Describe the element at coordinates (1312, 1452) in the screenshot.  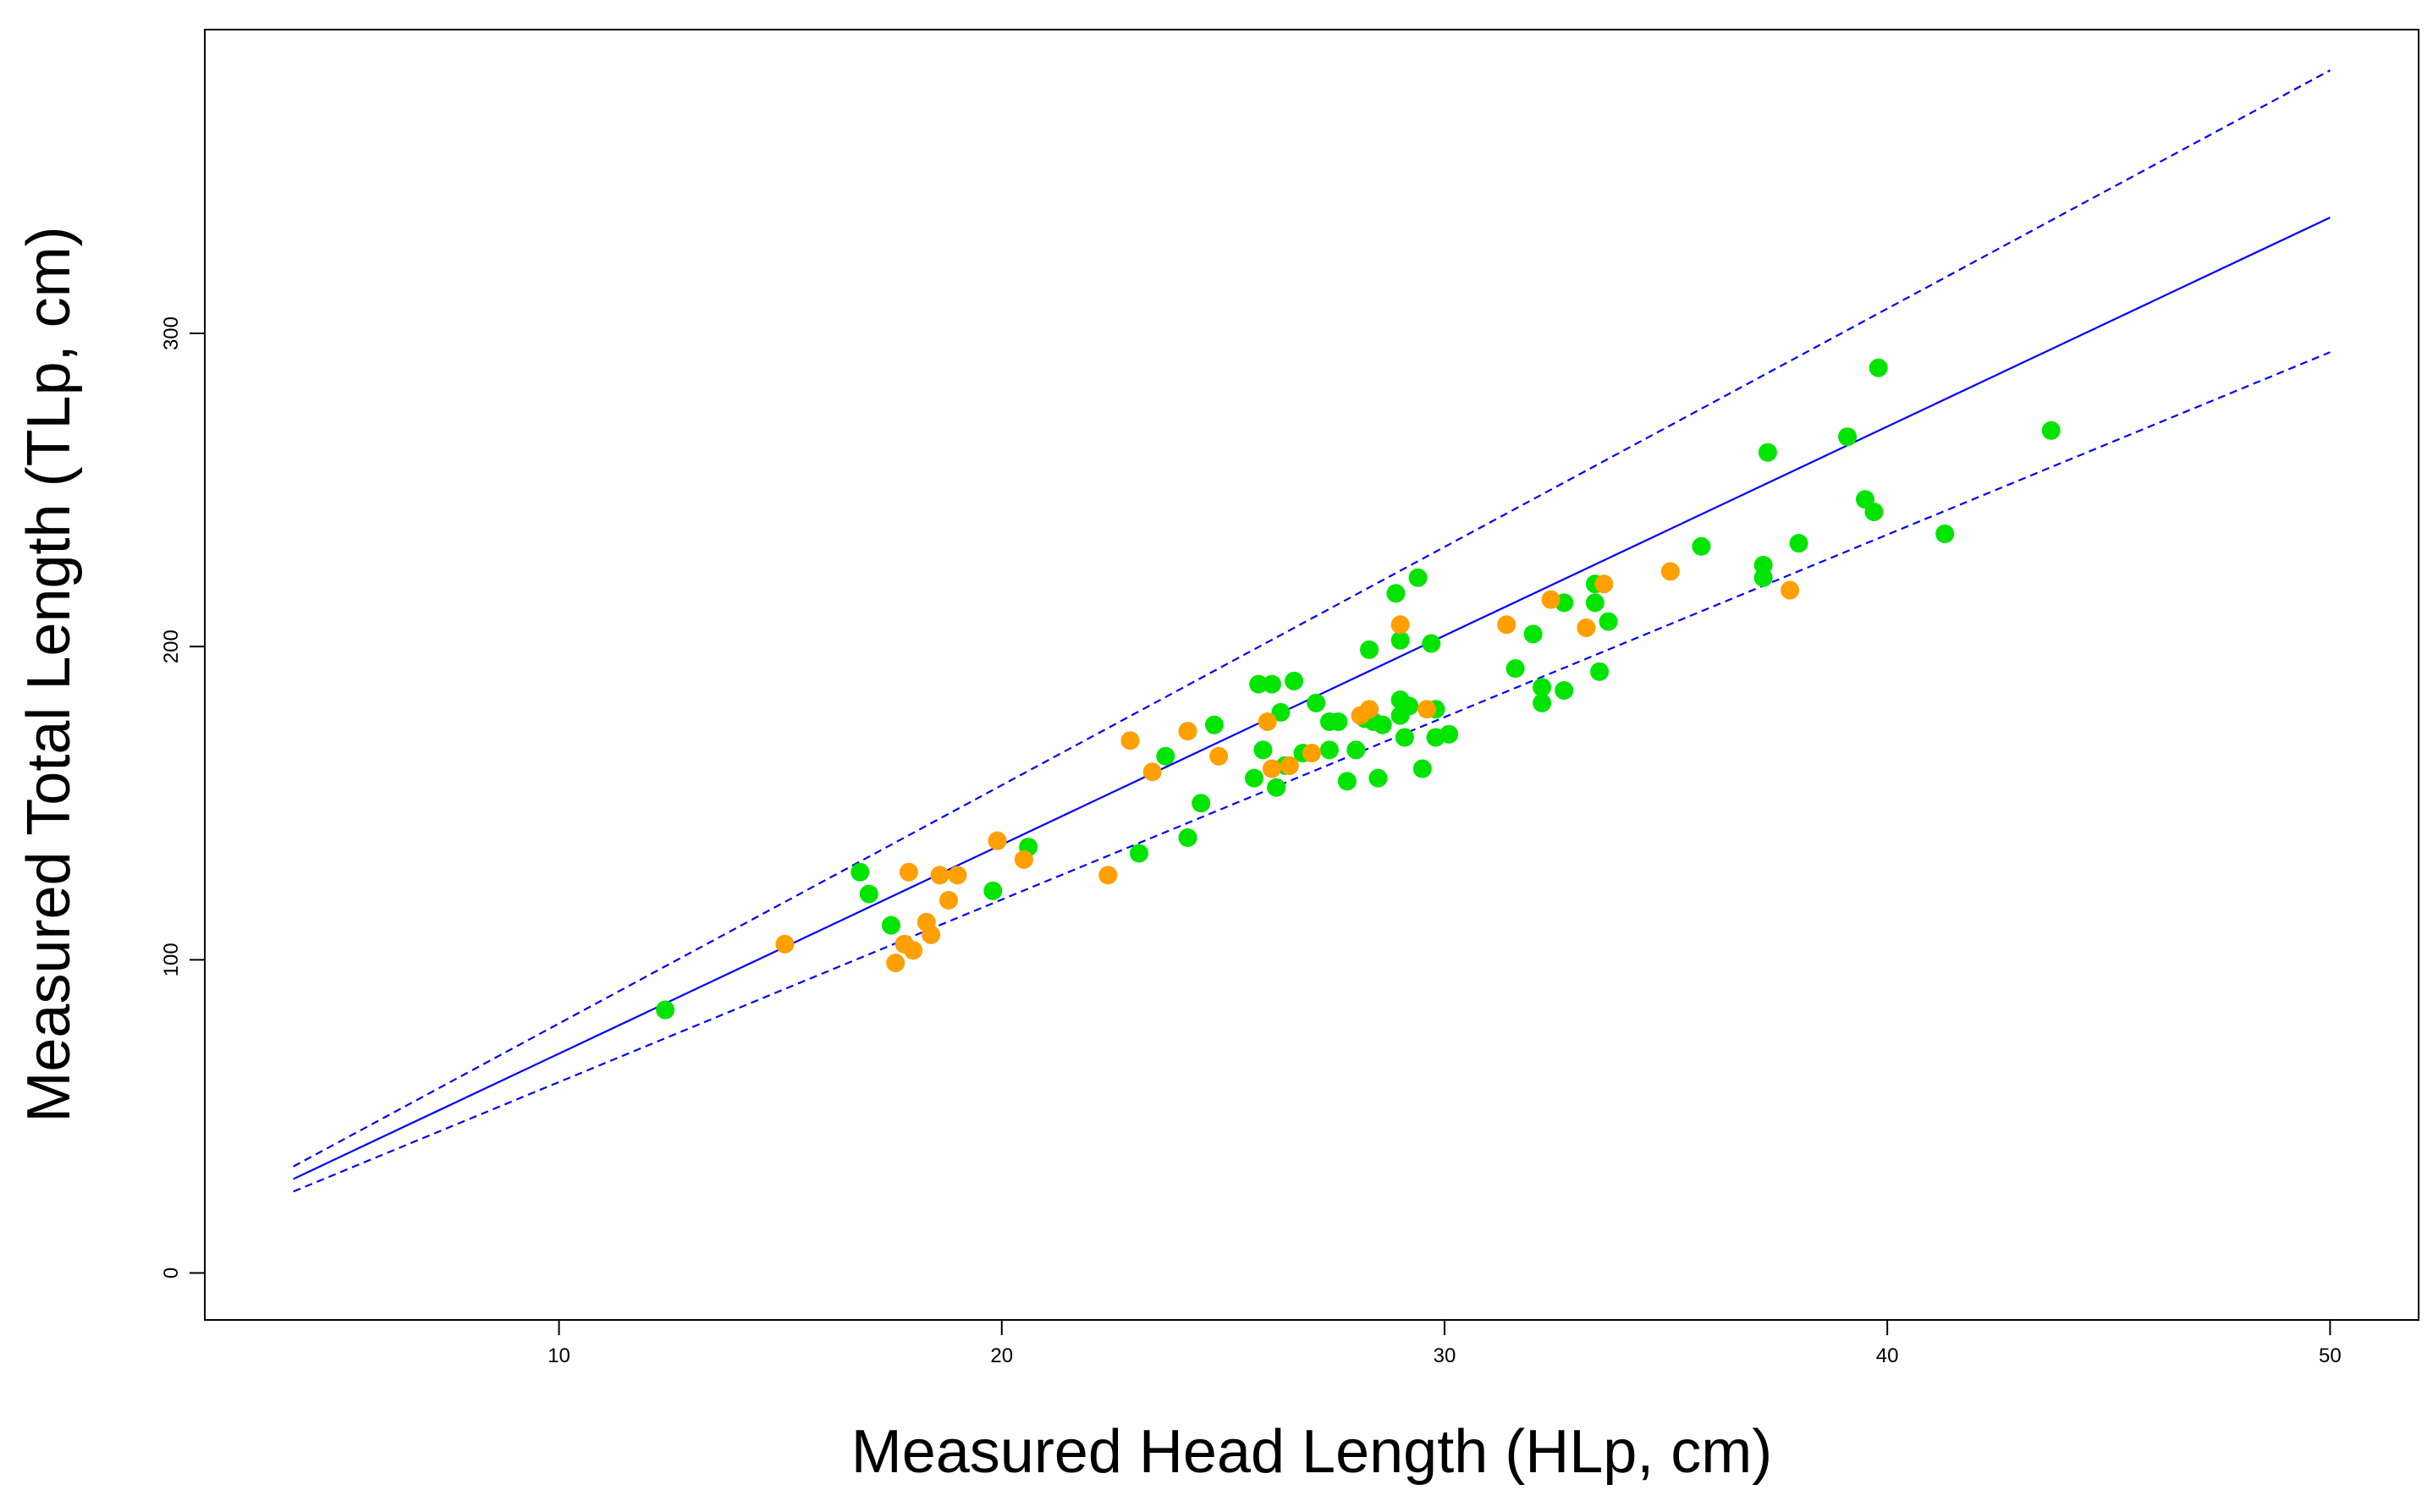
I see `x-axis-title: Measured Head Length (HLp, cm)` at that location.